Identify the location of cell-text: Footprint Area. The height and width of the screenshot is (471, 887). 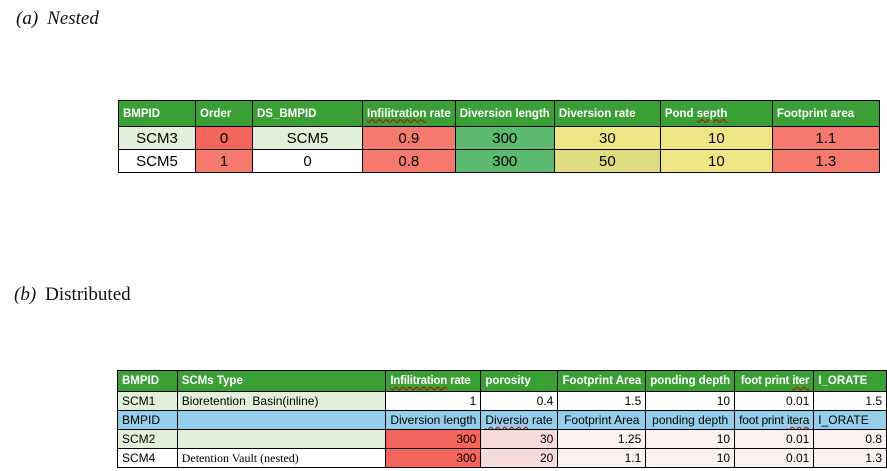
(602, 420).